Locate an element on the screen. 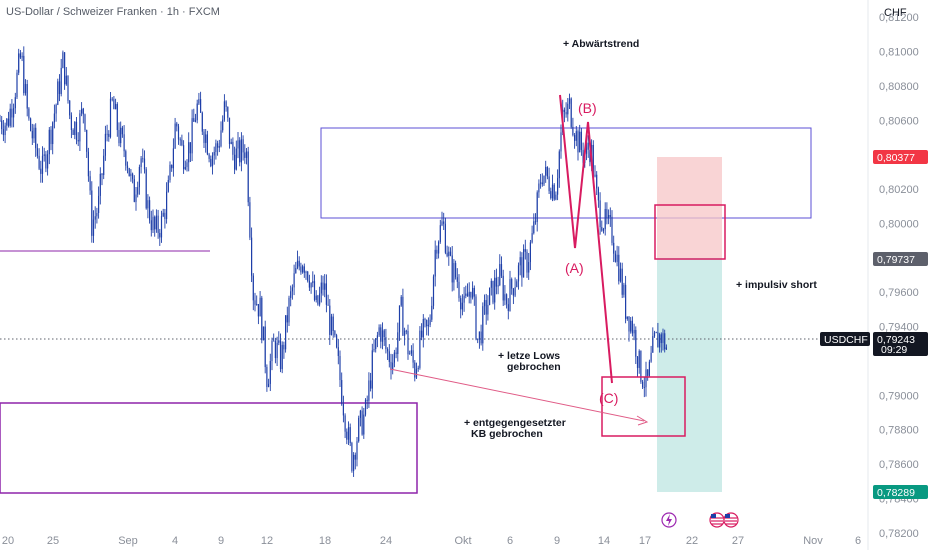 Image resolution: width=932 pixels, height=550 pixels. demand-zone-box is located at coordinates (209, 448).